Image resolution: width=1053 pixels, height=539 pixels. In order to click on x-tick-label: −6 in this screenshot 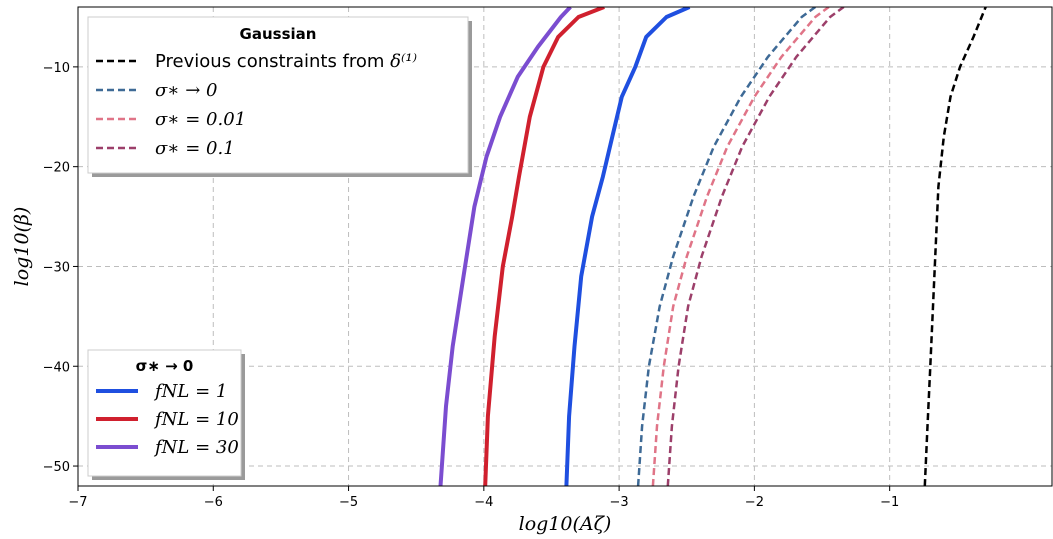, I will do `click(213, 502)`.